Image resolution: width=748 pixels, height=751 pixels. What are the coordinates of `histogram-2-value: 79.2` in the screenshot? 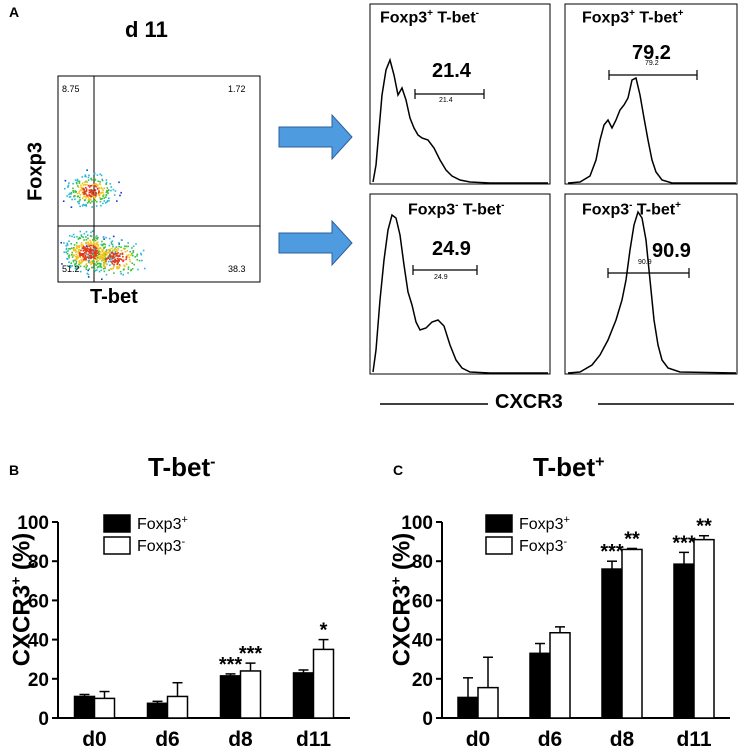 It's located at (651, 53).